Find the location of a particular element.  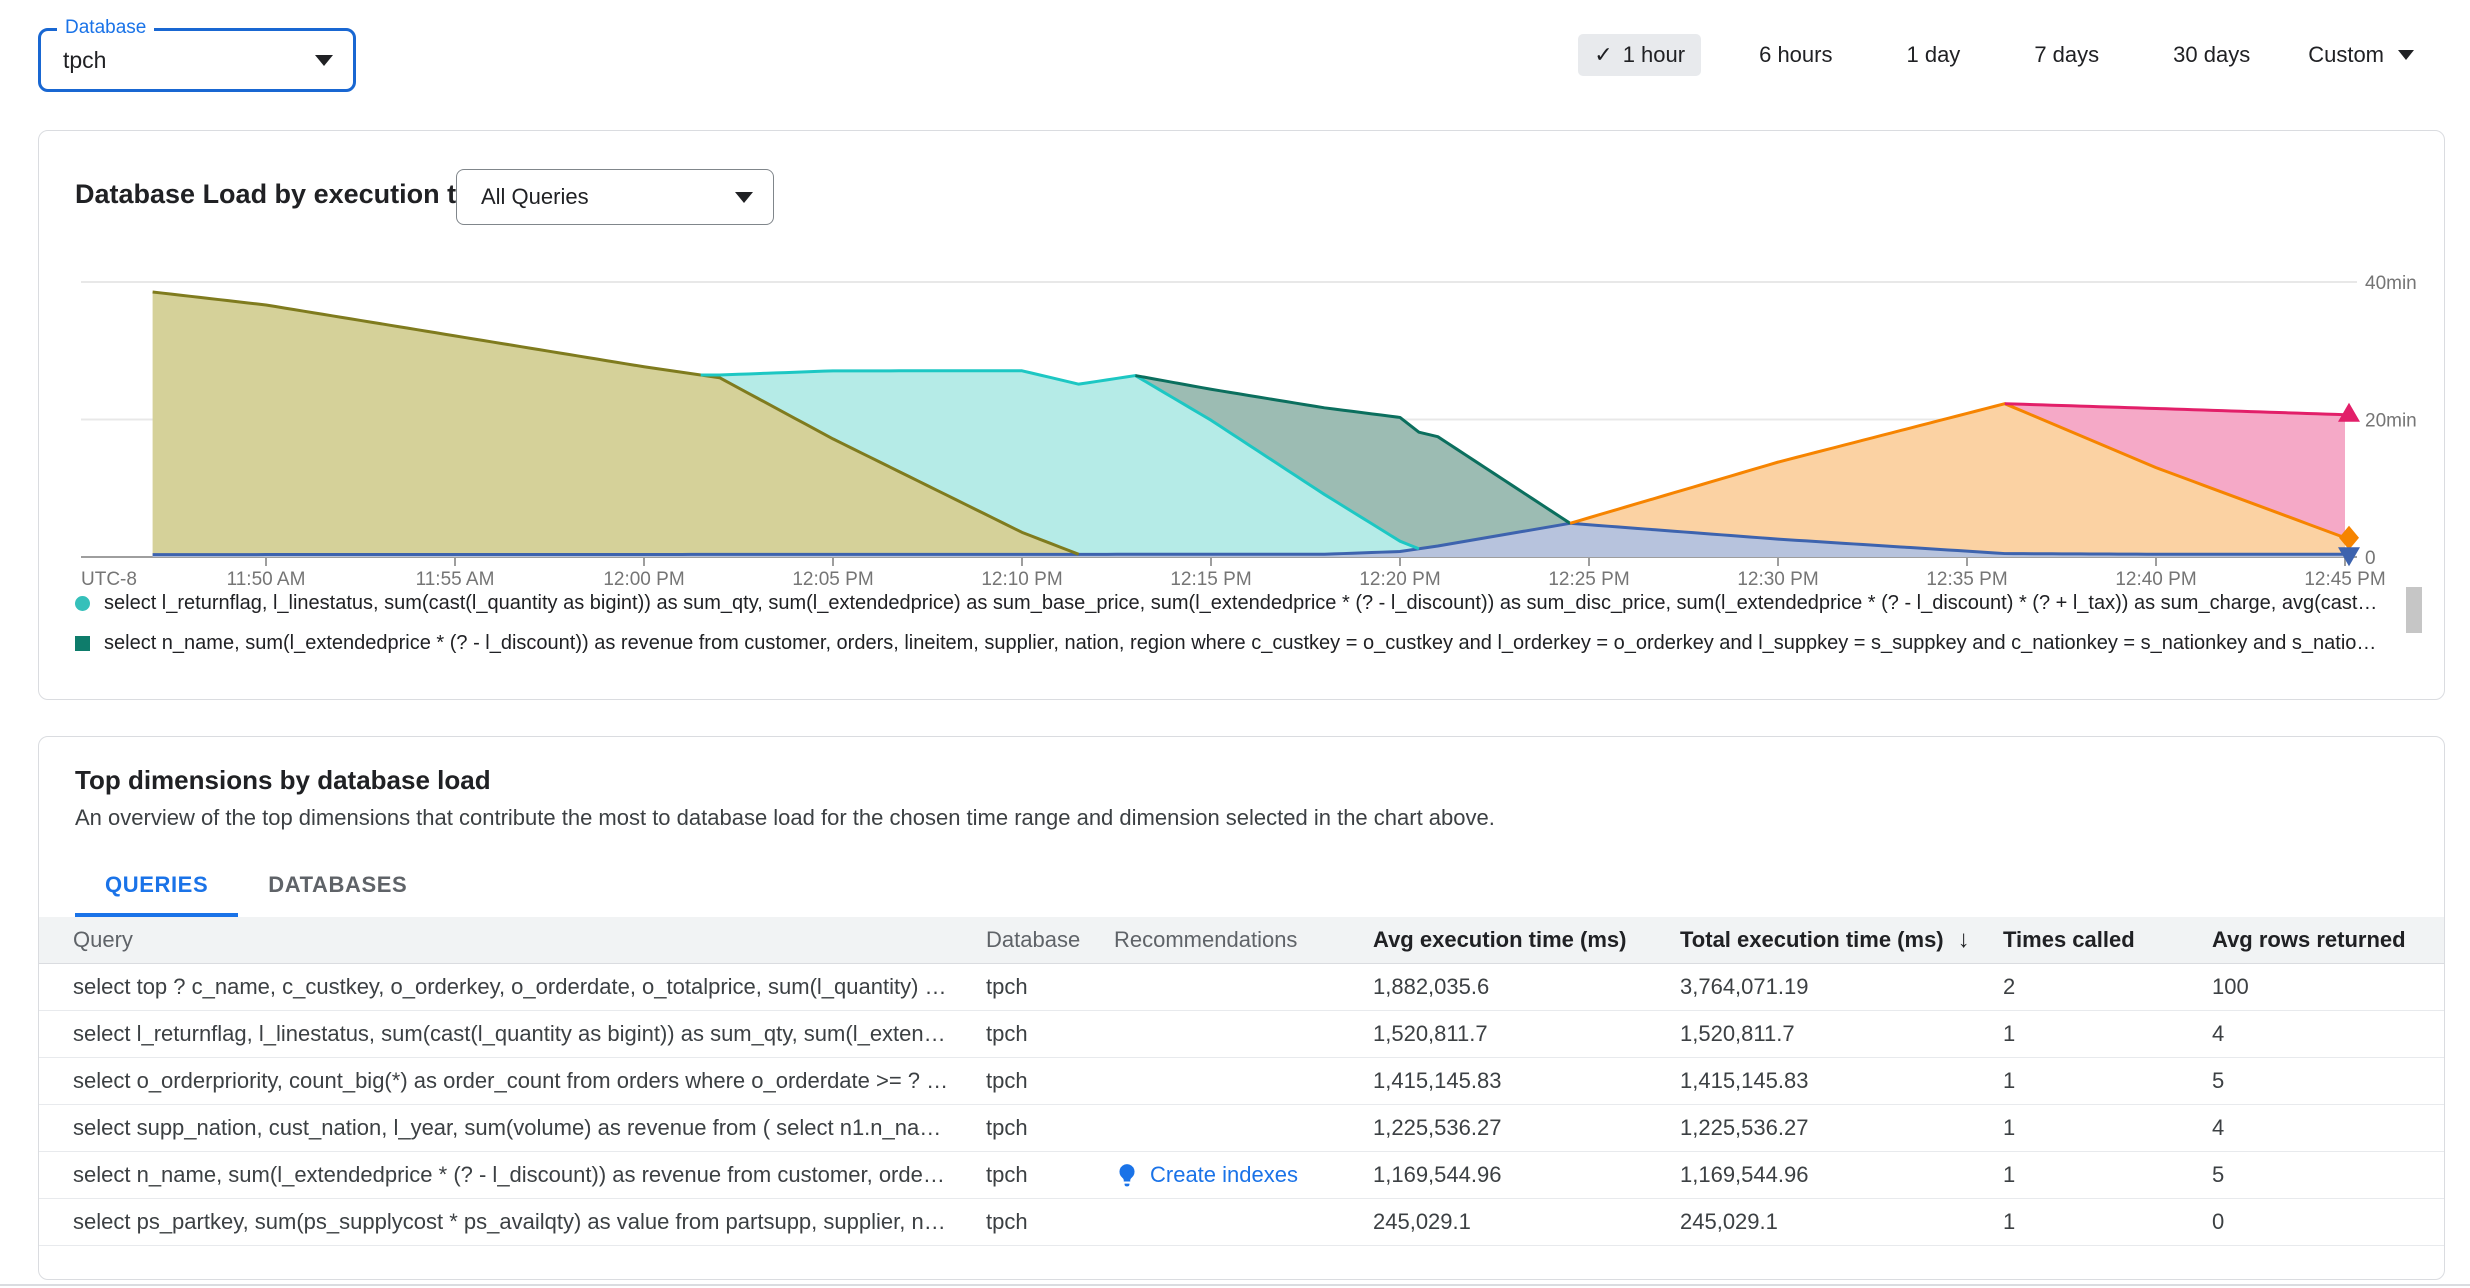

column-header-avg-rows-returned: Avg rows returned is located at coordinates (2316, 940).